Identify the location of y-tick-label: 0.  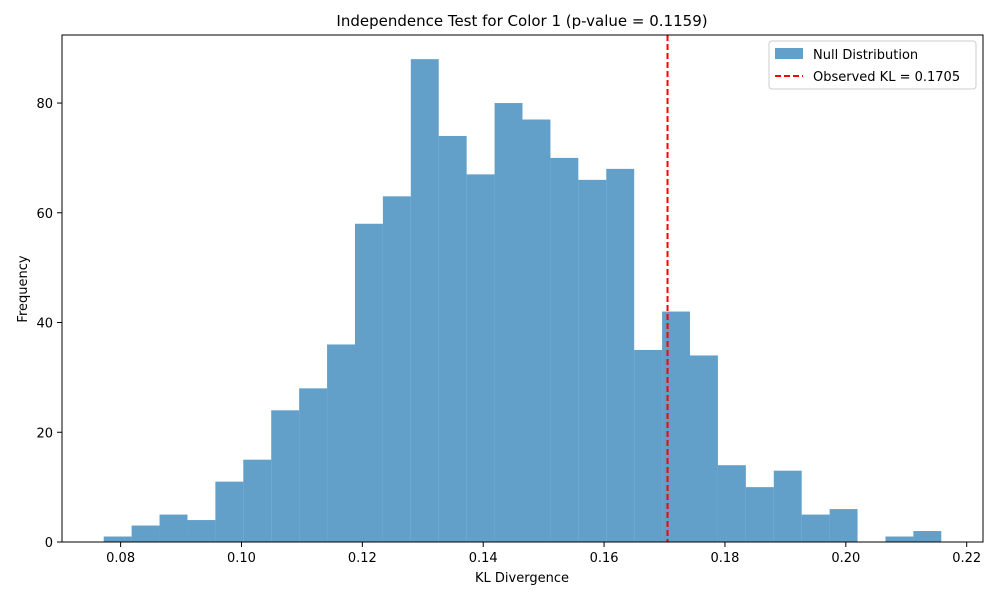
(49, 543).